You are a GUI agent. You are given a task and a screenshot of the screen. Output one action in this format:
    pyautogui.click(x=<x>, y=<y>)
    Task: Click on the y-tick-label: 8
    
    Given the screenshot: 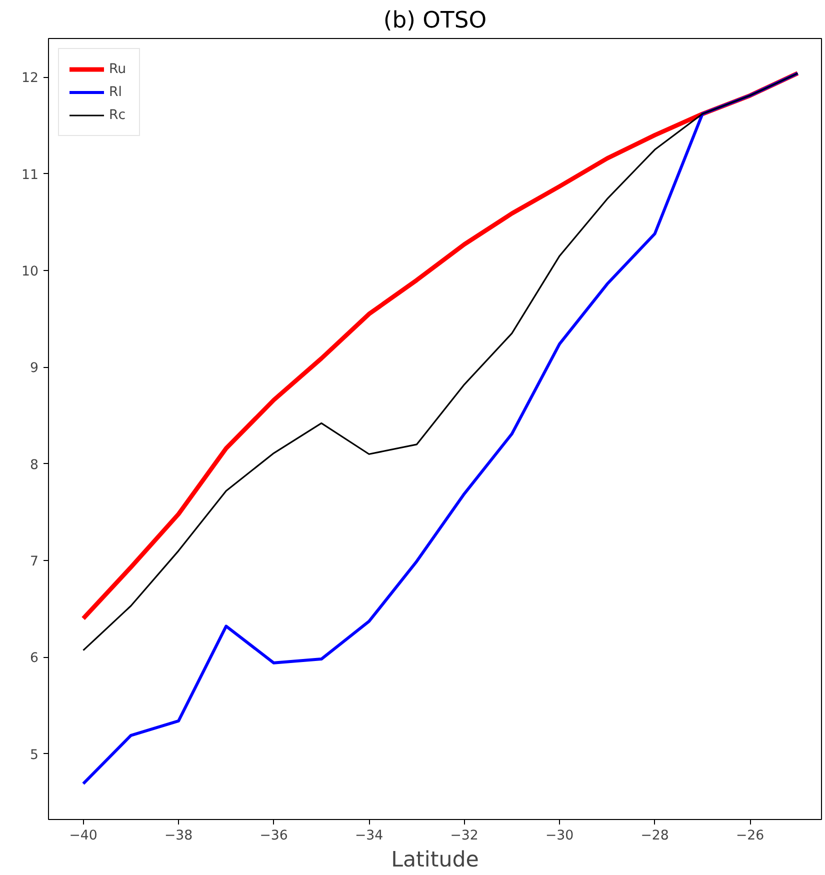 What is the action you would take?
    pyautogui.click(x=34, y=465)
    